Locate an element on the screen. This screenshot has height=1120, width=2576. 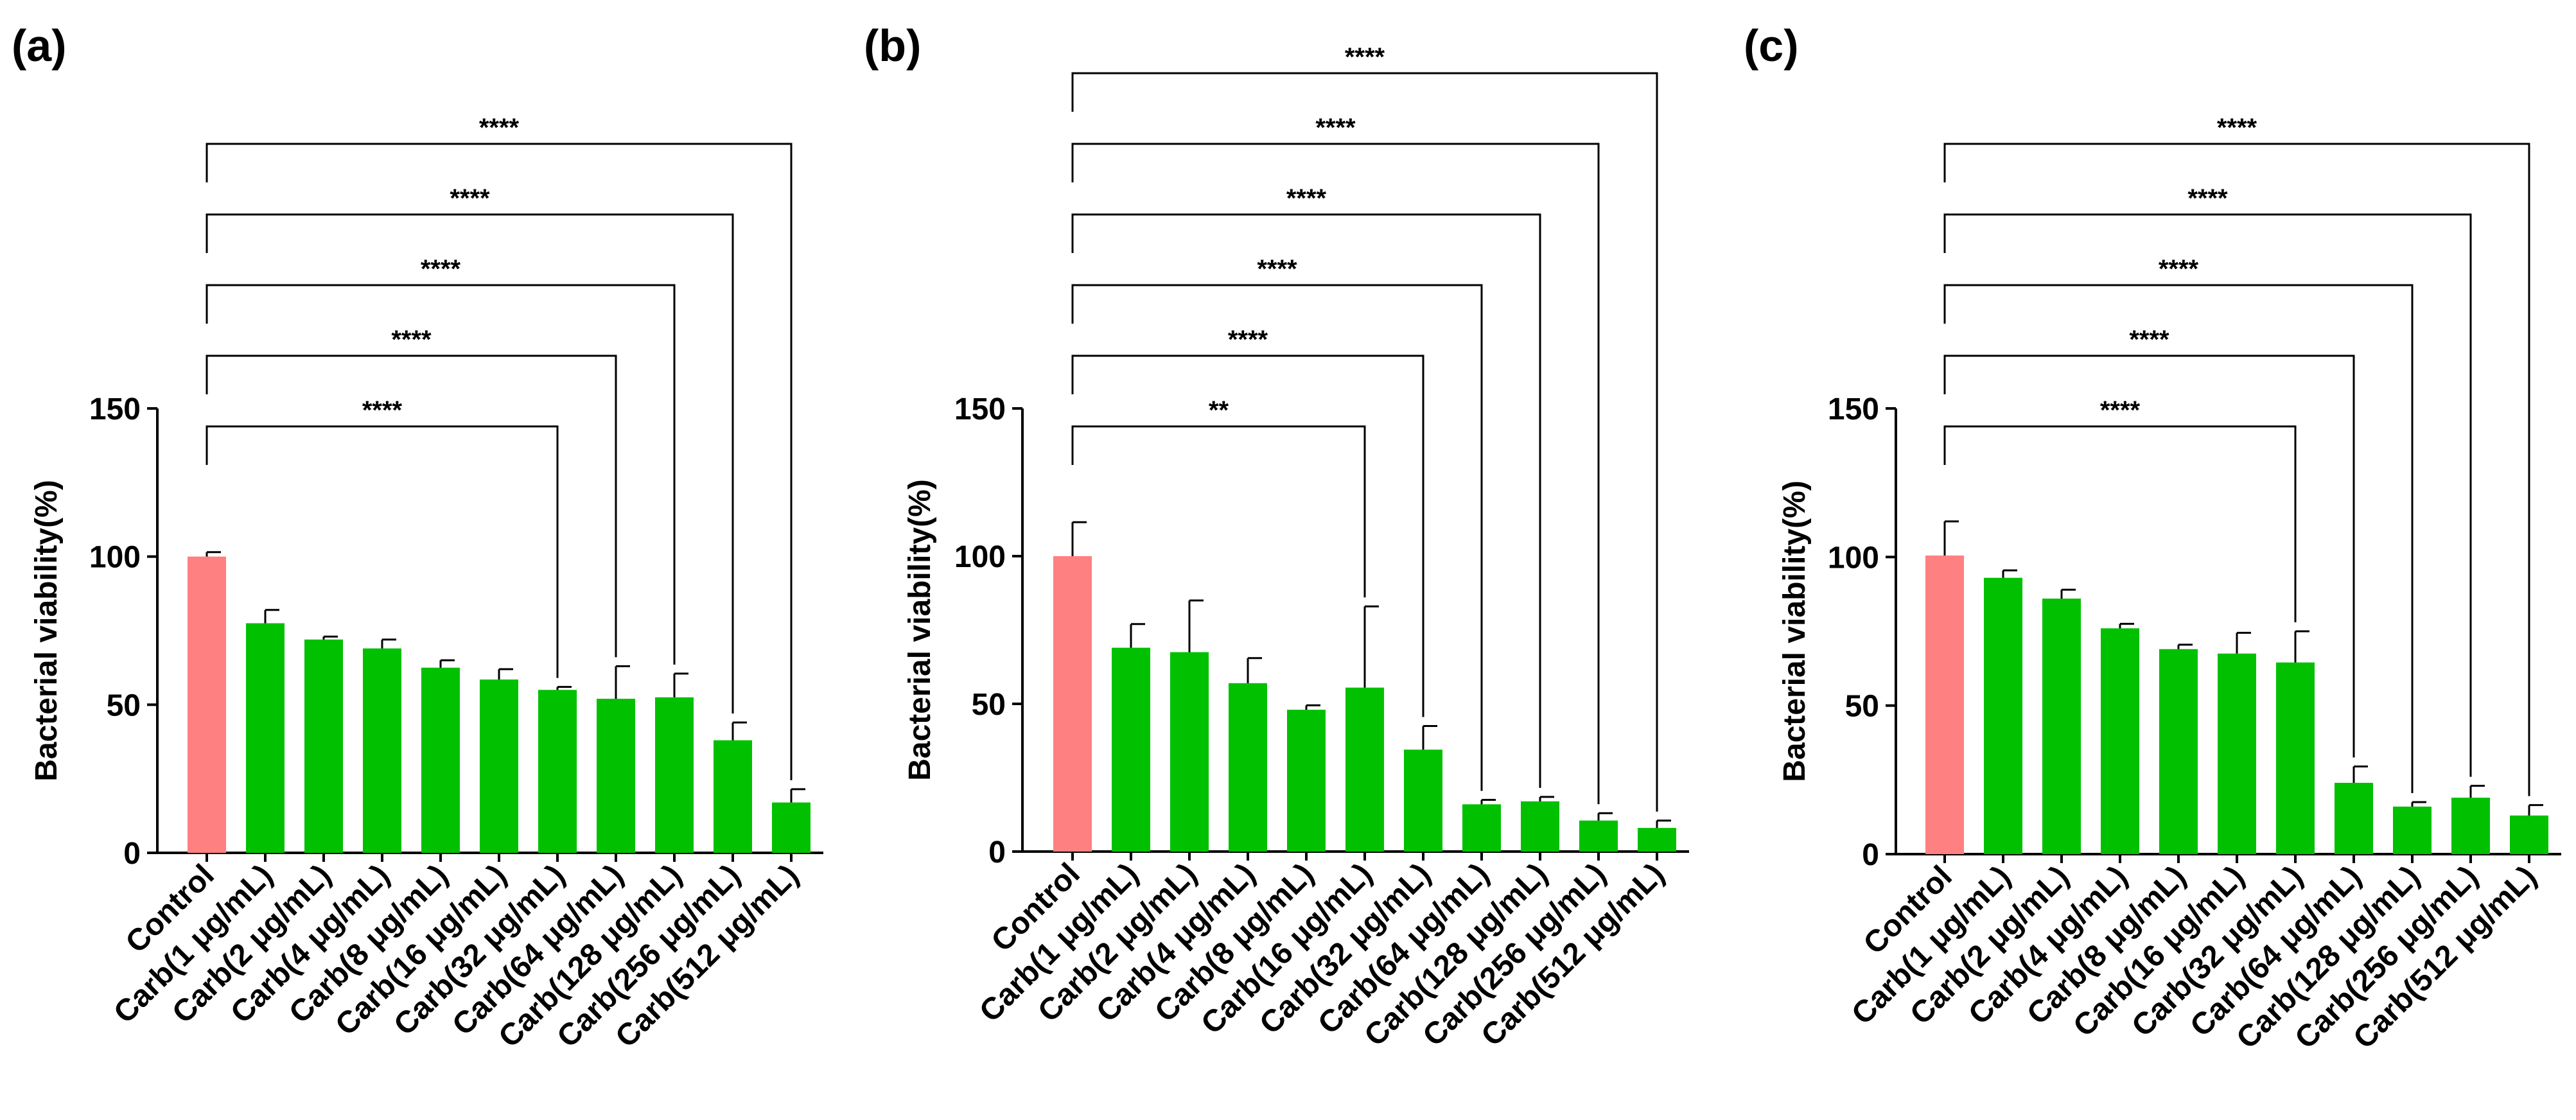
panel-label-b: (b) is located at coordinates (892, 46).